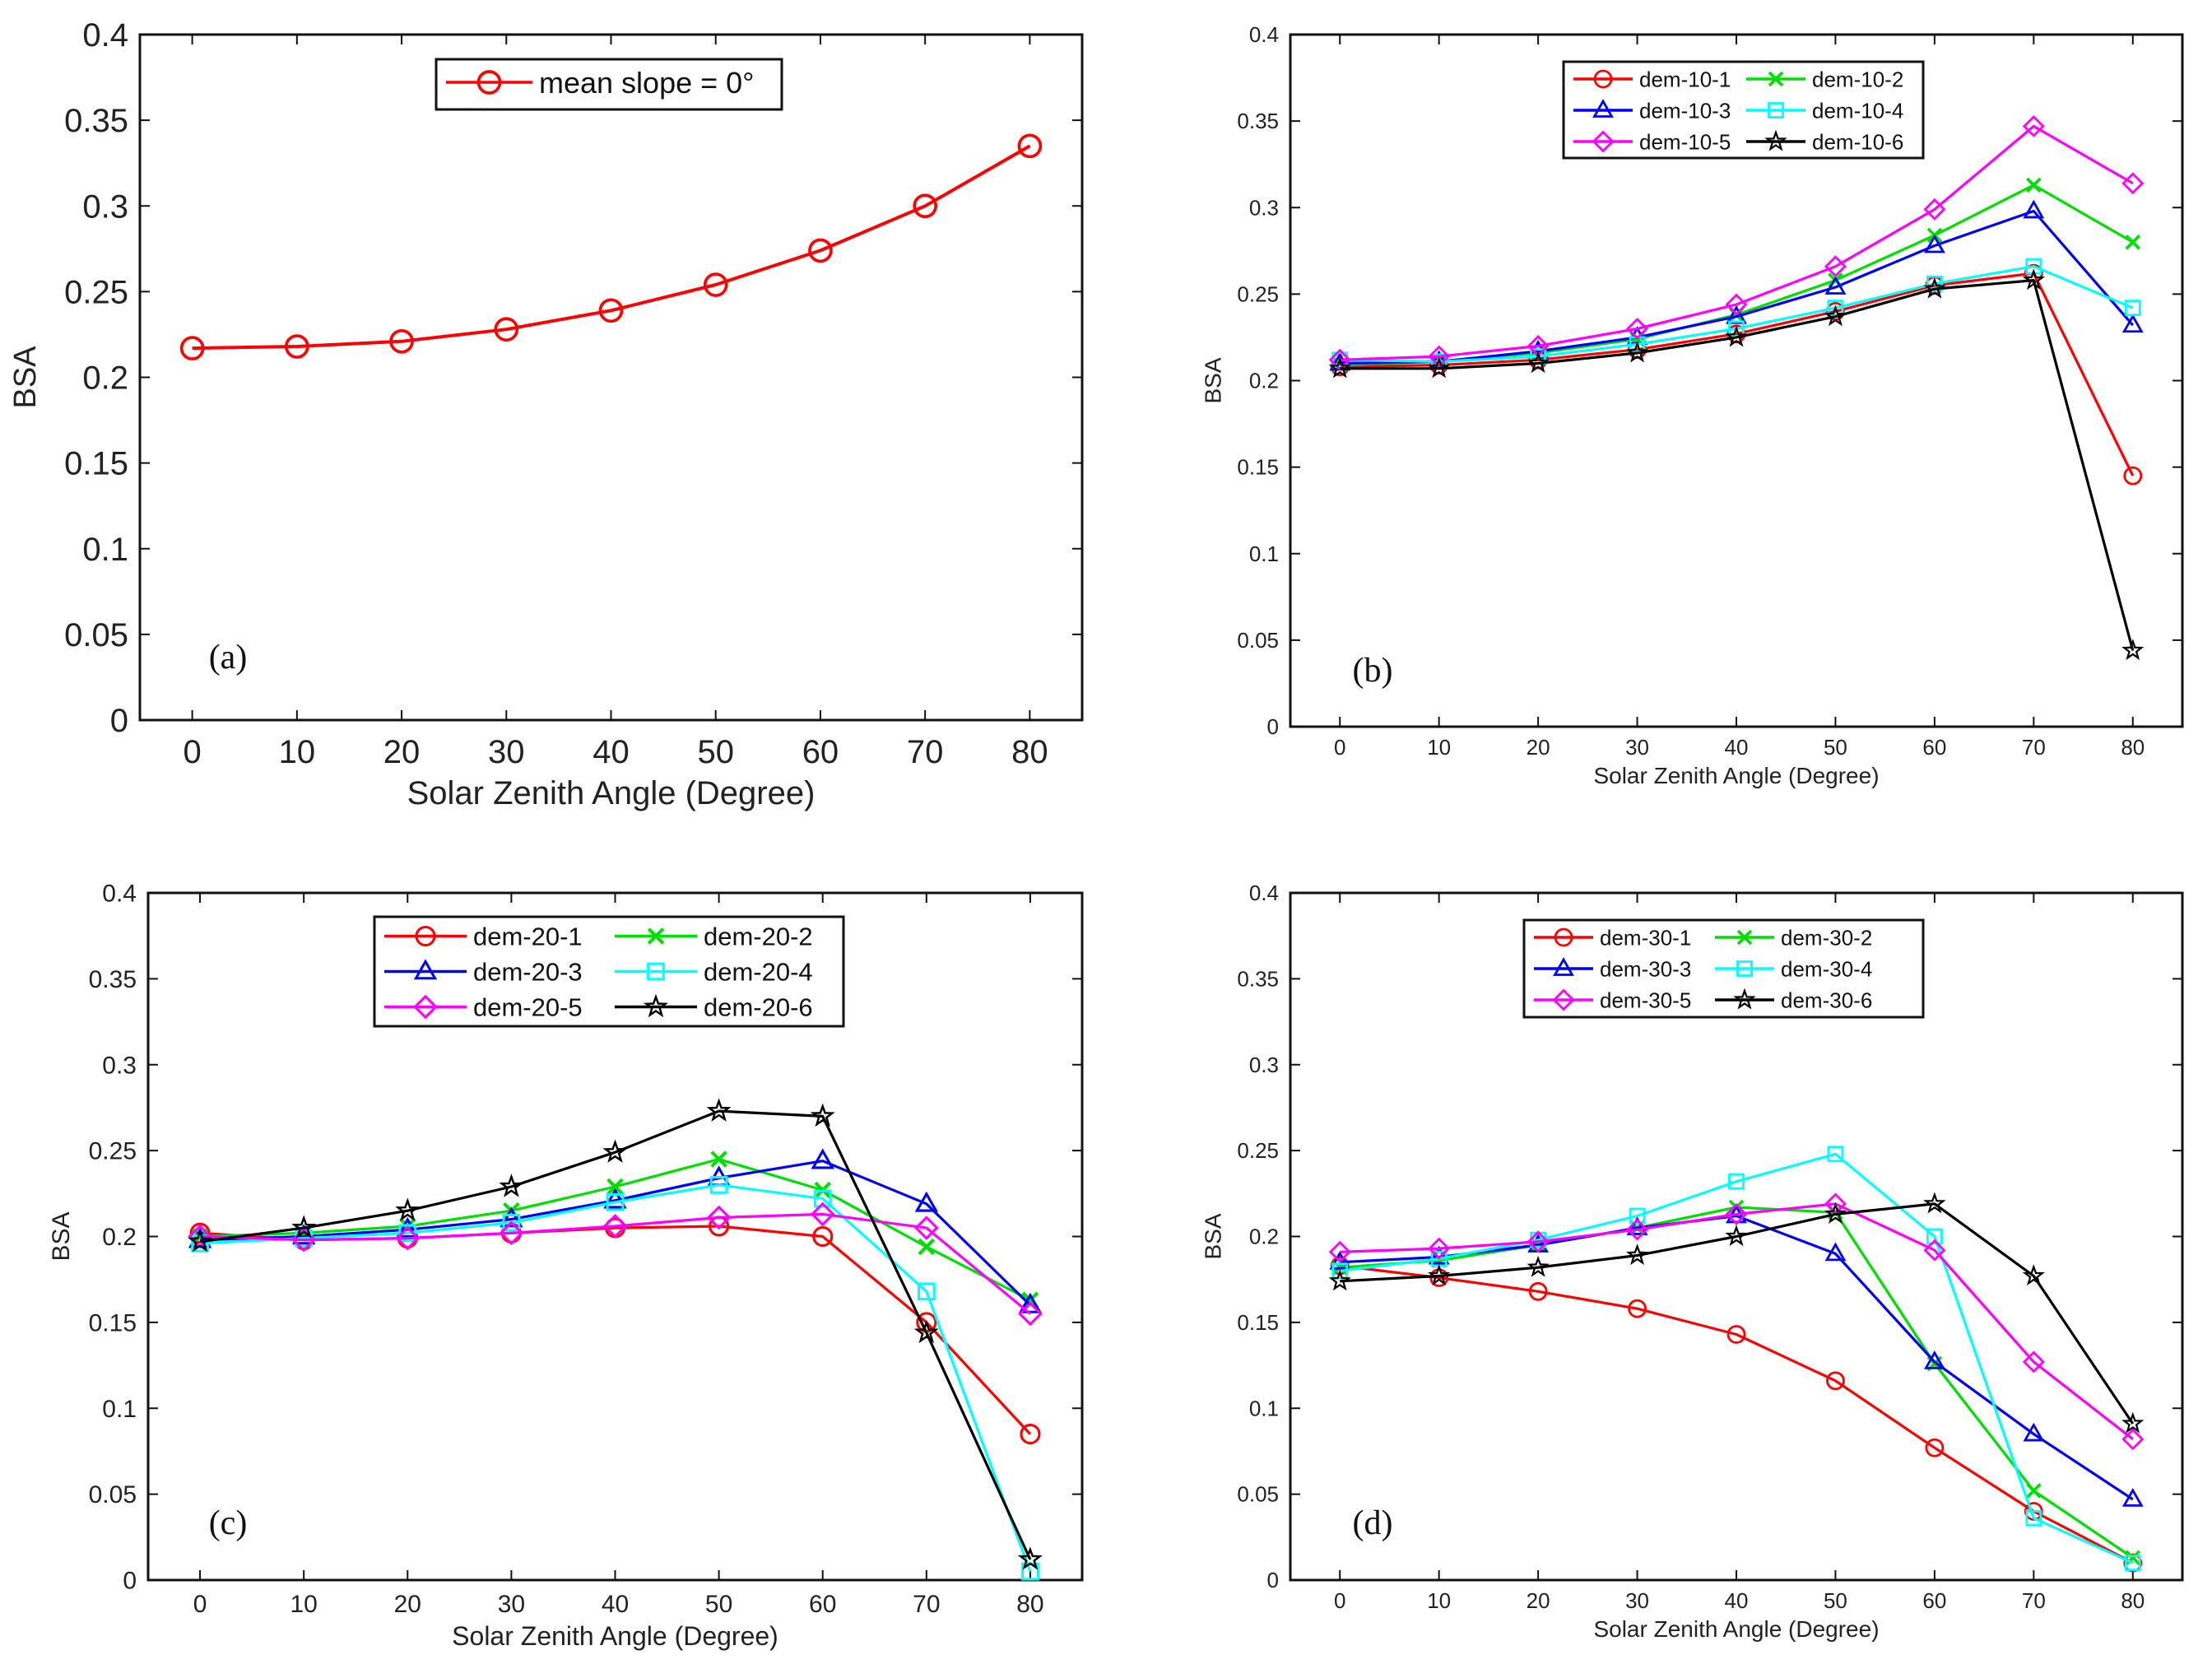  Describe the element at coordinates (925, 752) in the screenshot. I see `x-tick-label: 70` at that location.